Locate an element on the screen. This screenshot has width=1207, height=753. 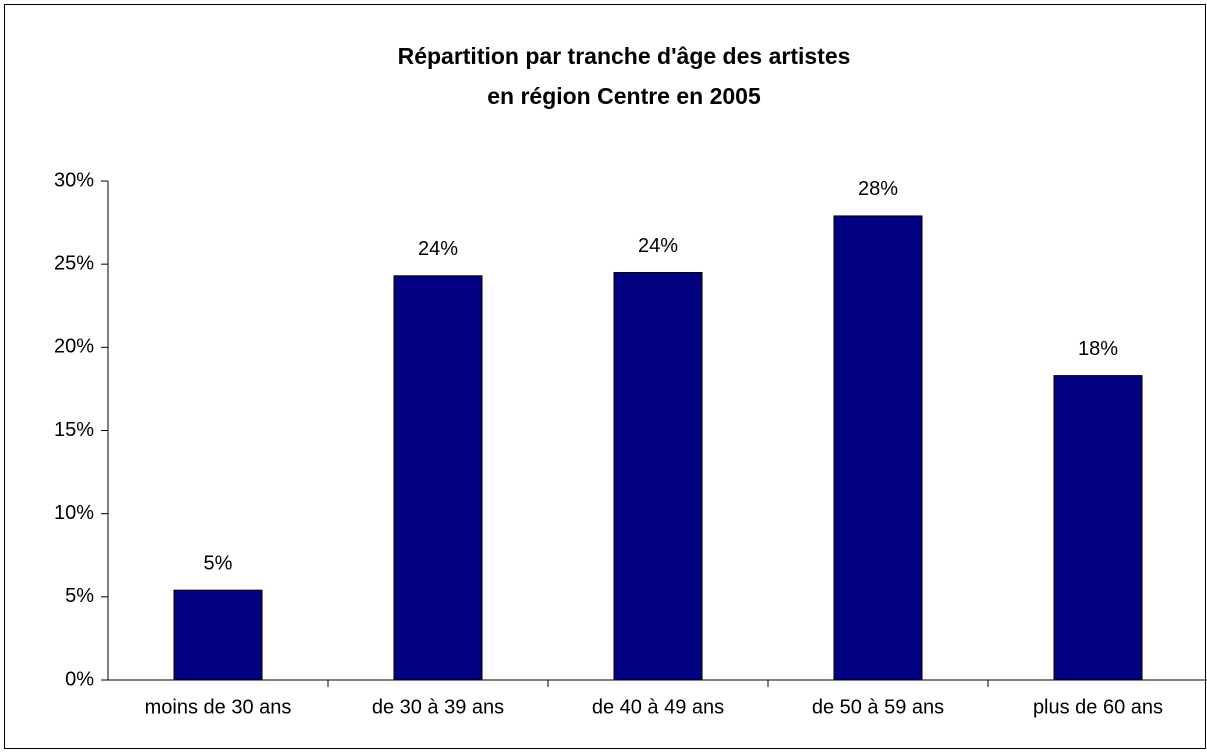
y-tick-label: 25% is located at coordinates (74, 263).